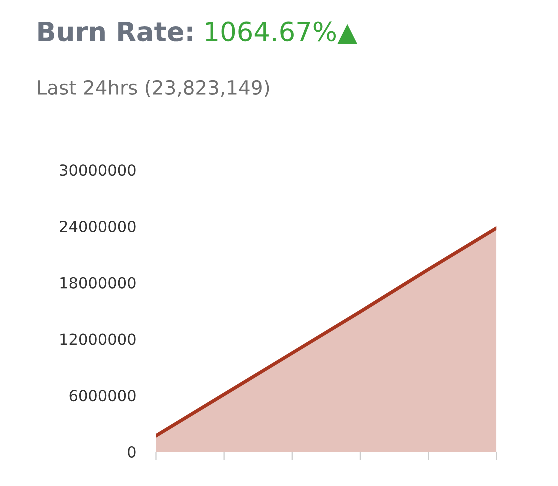  What do you see at coordinates (132, 452) in the screenshot?
I see `y-tick-label: 0` at bounding box center [132, 452].